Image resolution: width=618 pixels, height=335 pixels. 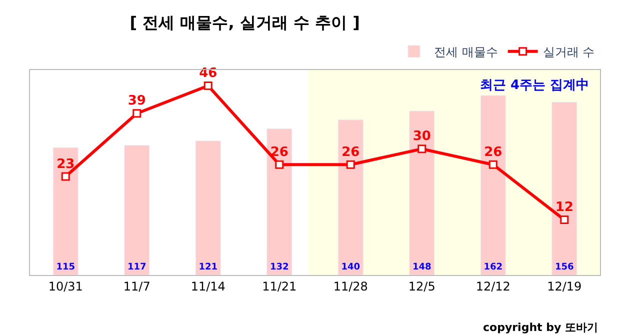 What do you see at coordinates (208, 286) in the screenshot?
I see `x-tick-label: 11/14` at bounding box center [208, 286].